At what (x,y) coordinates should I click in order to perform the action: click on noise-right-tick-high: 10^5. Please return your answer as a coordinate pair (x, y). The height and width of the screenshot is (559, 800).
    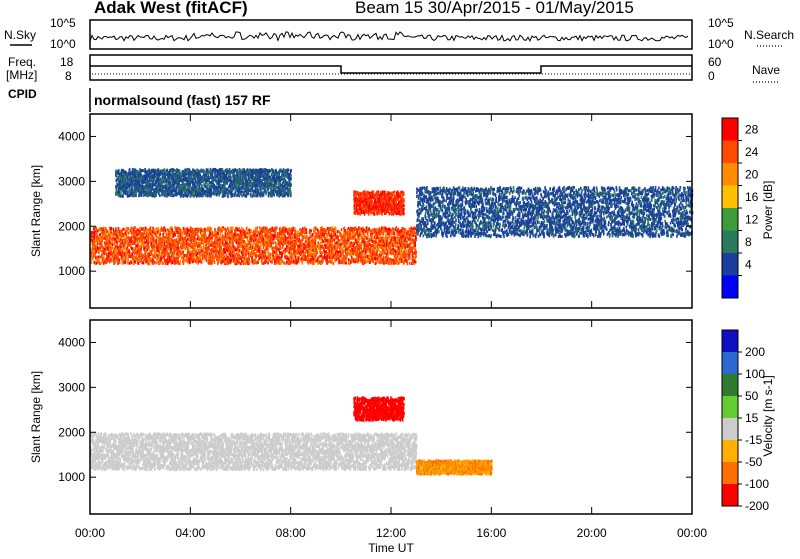
    Looking at the image, I should click on (721, 23).